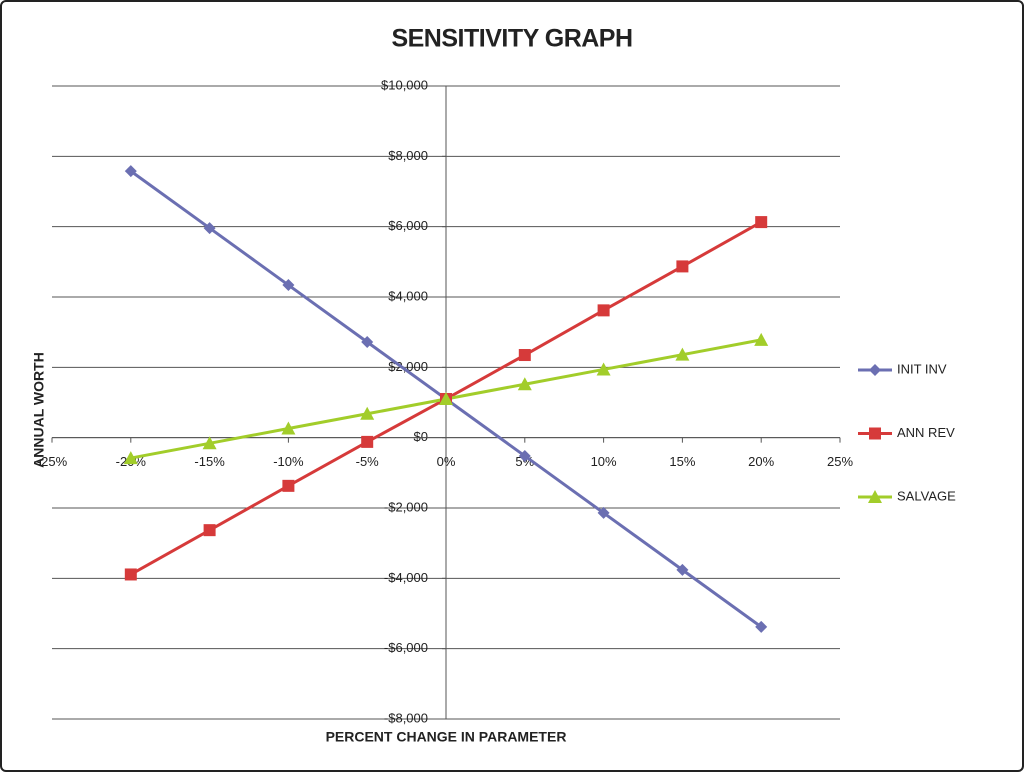 The image size is (1024, 772). Describe the element at coordinates (922, 368) in the screenshot. I see `legend-label: INIT INV` at that location.